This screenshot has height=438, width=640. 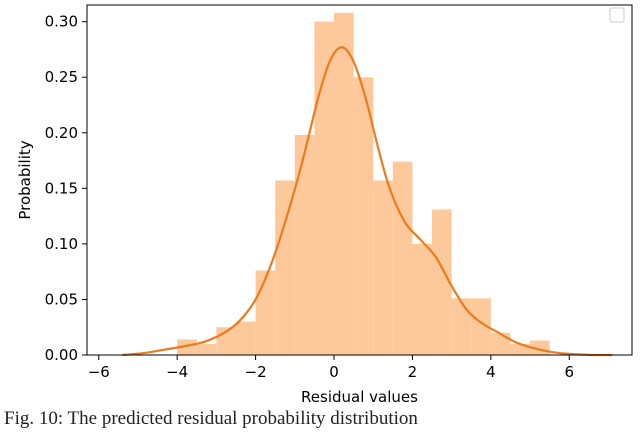 I want to click on y-axis-ticks: 0.00 0.05 0.10 0.15 0.20 0.25 0.30, so click(x=66, y=188).